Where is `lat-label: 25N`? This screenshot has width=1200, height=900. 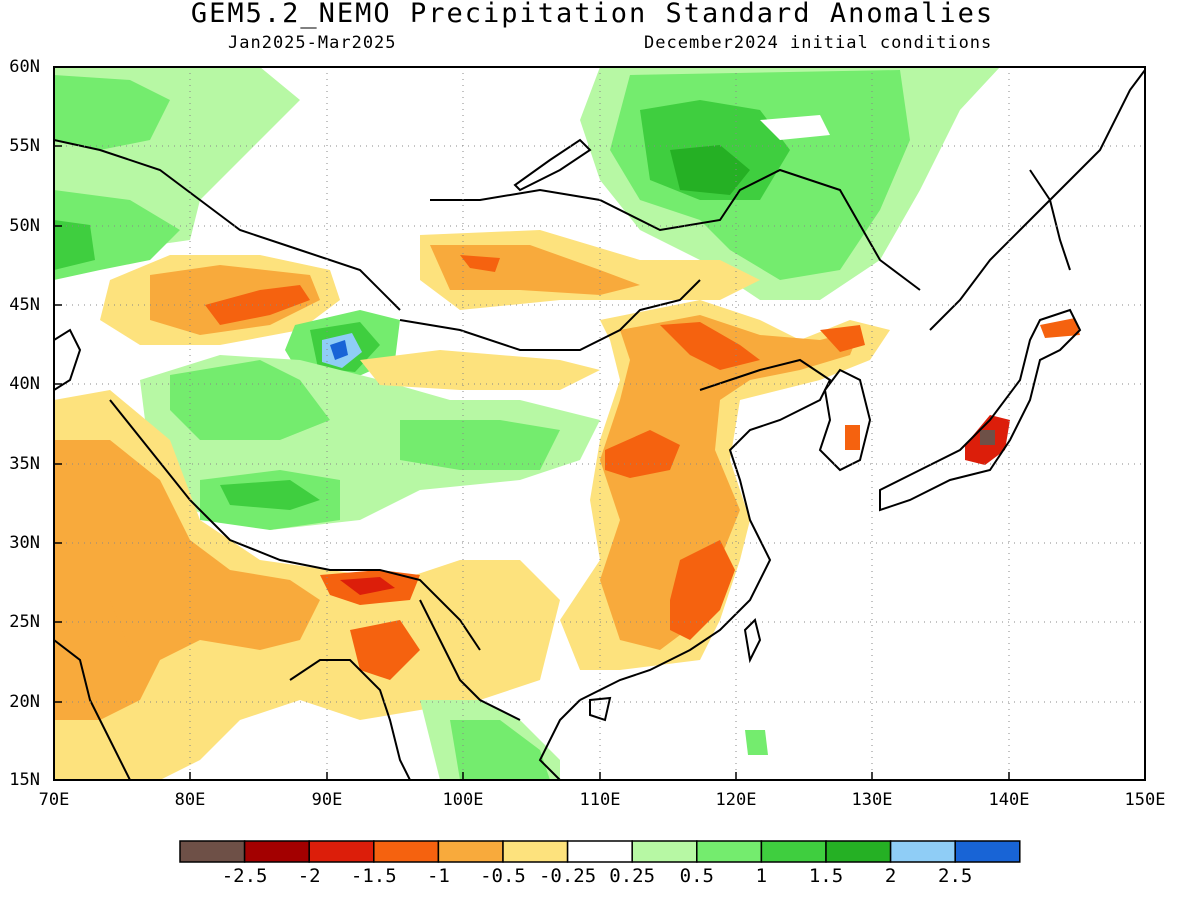 lat-label: 25N is located at coordinates (24, 622).